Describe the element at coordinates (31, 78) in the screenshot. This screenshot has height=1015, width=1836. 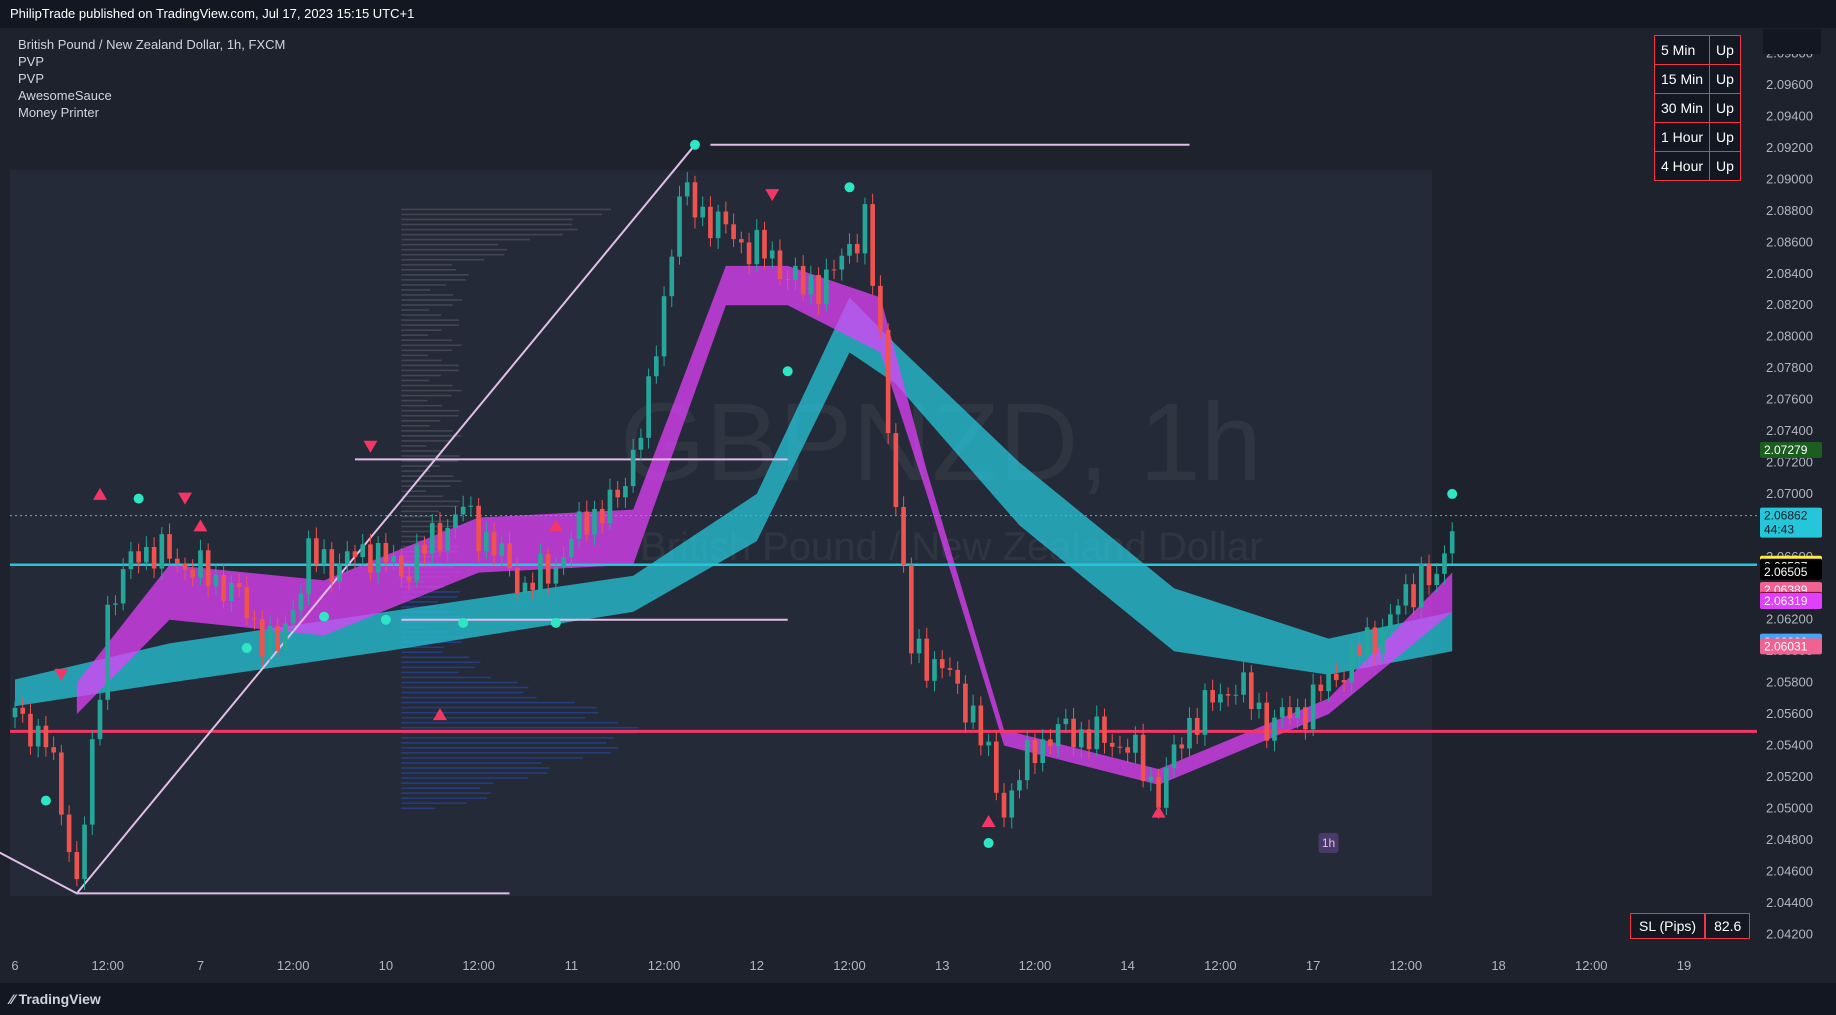
I see `legend-pvp-2: PVP` at that location.